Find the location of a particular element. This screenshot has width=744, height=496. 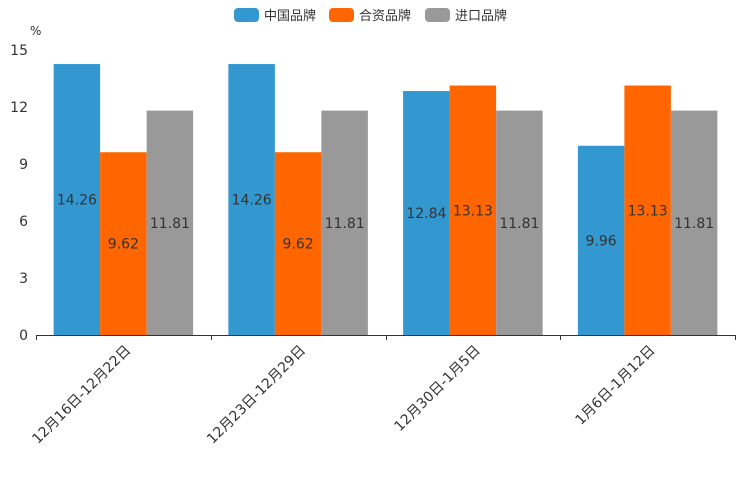

y-axis-unit-label: % is located at coordinates (35, 31).